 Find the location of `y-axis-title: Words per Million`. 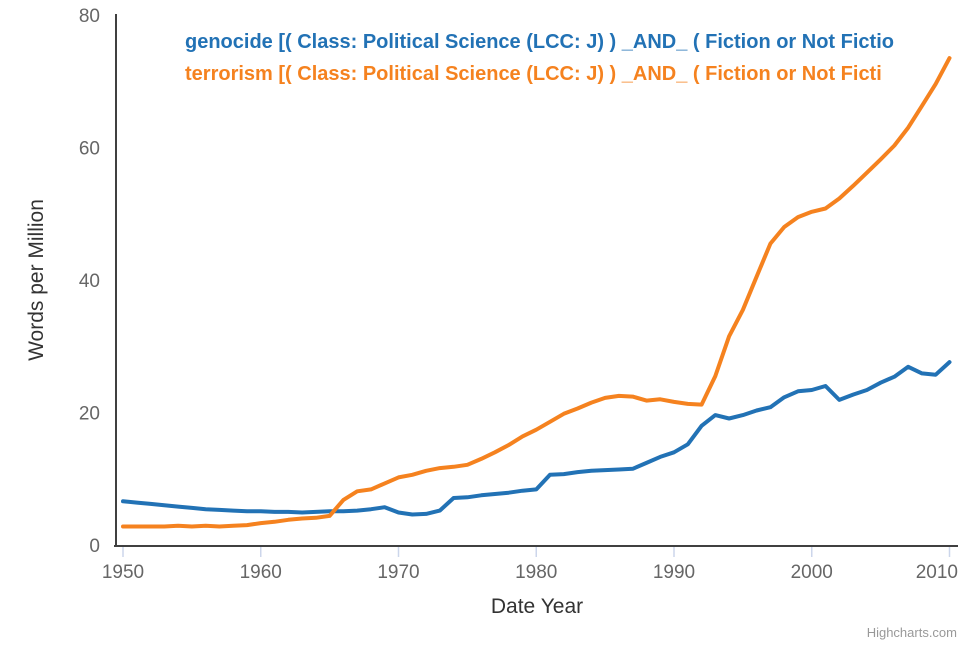

y-axis-title: Words per Million is located at coordinates (36, 280).